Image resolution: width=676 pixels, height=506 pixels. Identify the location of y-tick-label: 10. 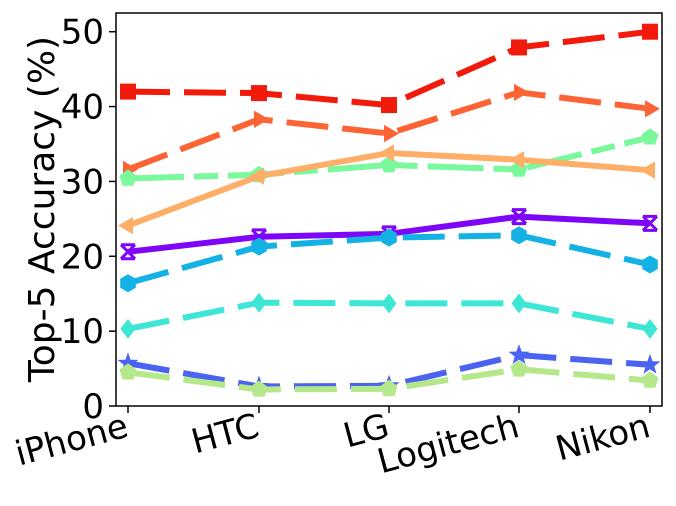
(82, 332).